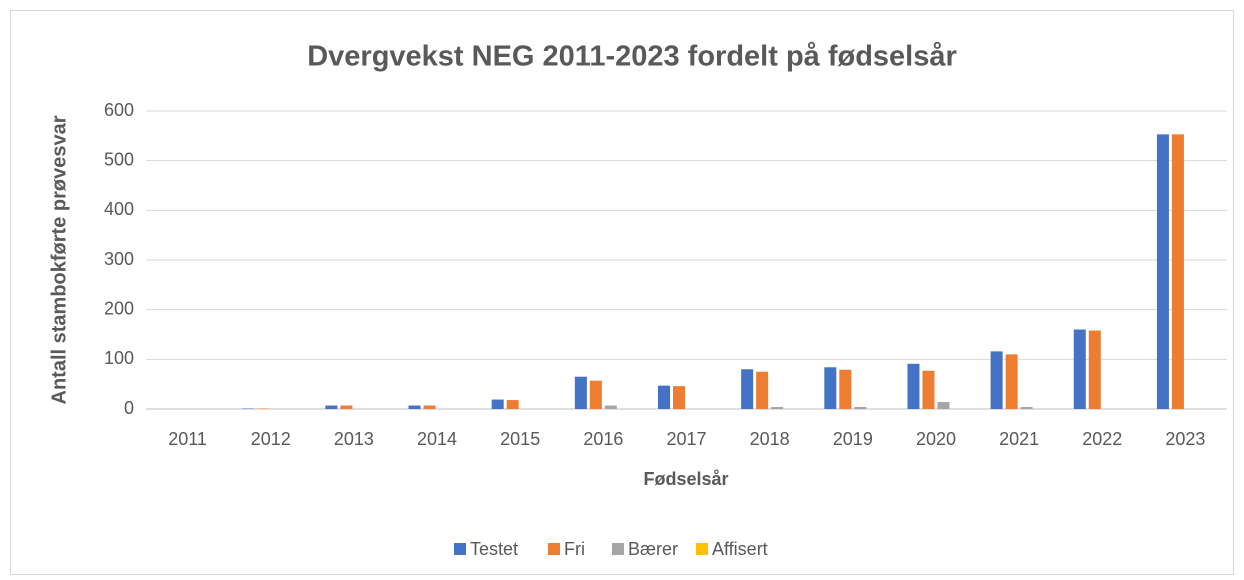 The height and width of the screenshot is (580, 1244). I want to click on x-axis-label: Fødselsår, so click(685, 479).